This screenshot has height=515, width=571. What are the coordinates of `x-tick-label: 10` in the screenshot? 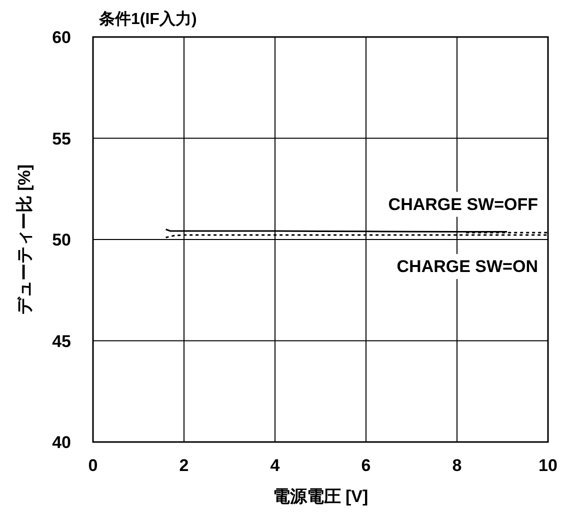 It's located at (548, 465).